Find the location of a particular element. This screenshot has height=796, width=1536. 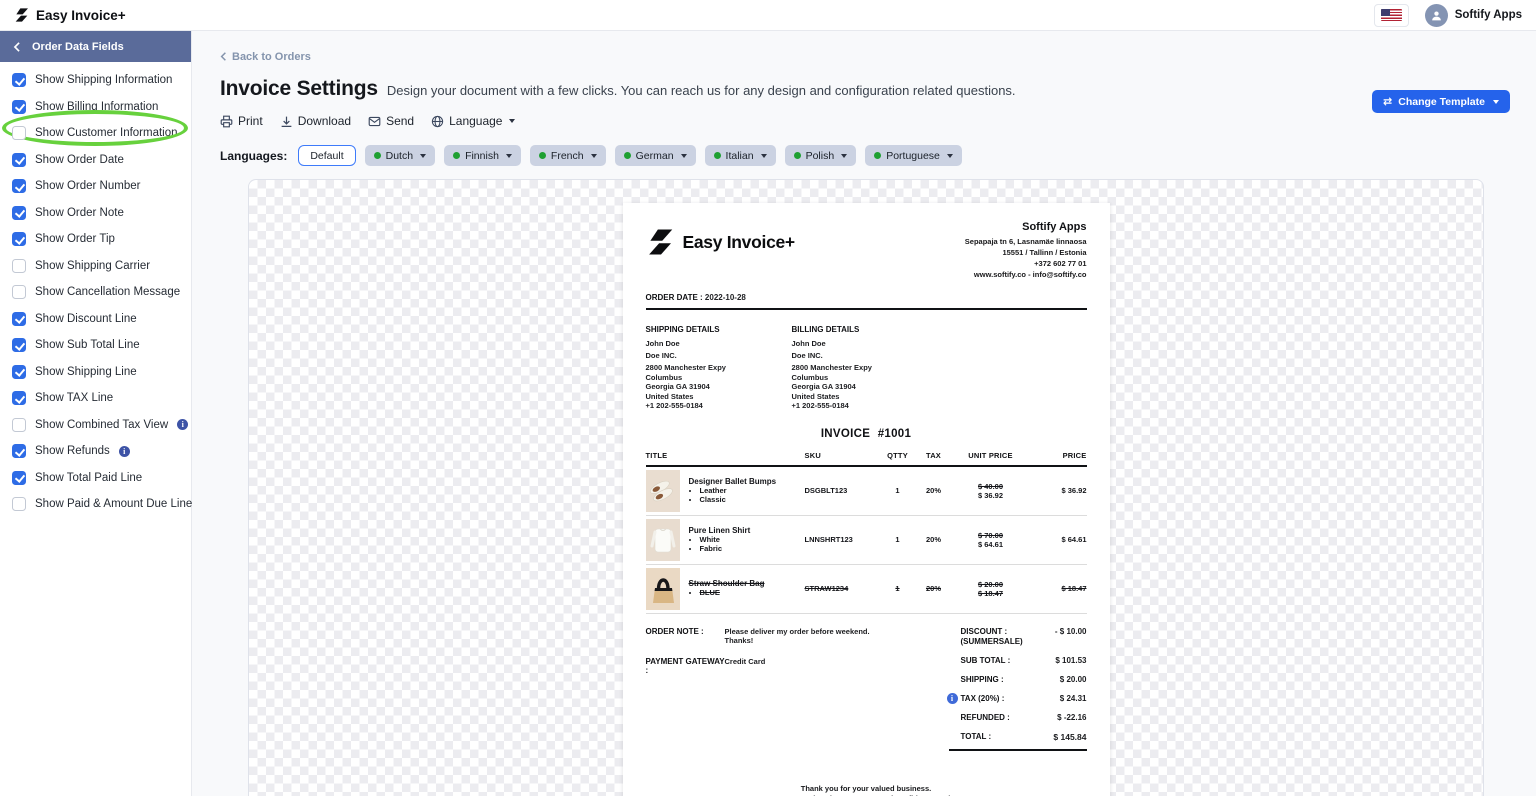

total-label: SUB TOTAL : is located at coordinates (985, 660).